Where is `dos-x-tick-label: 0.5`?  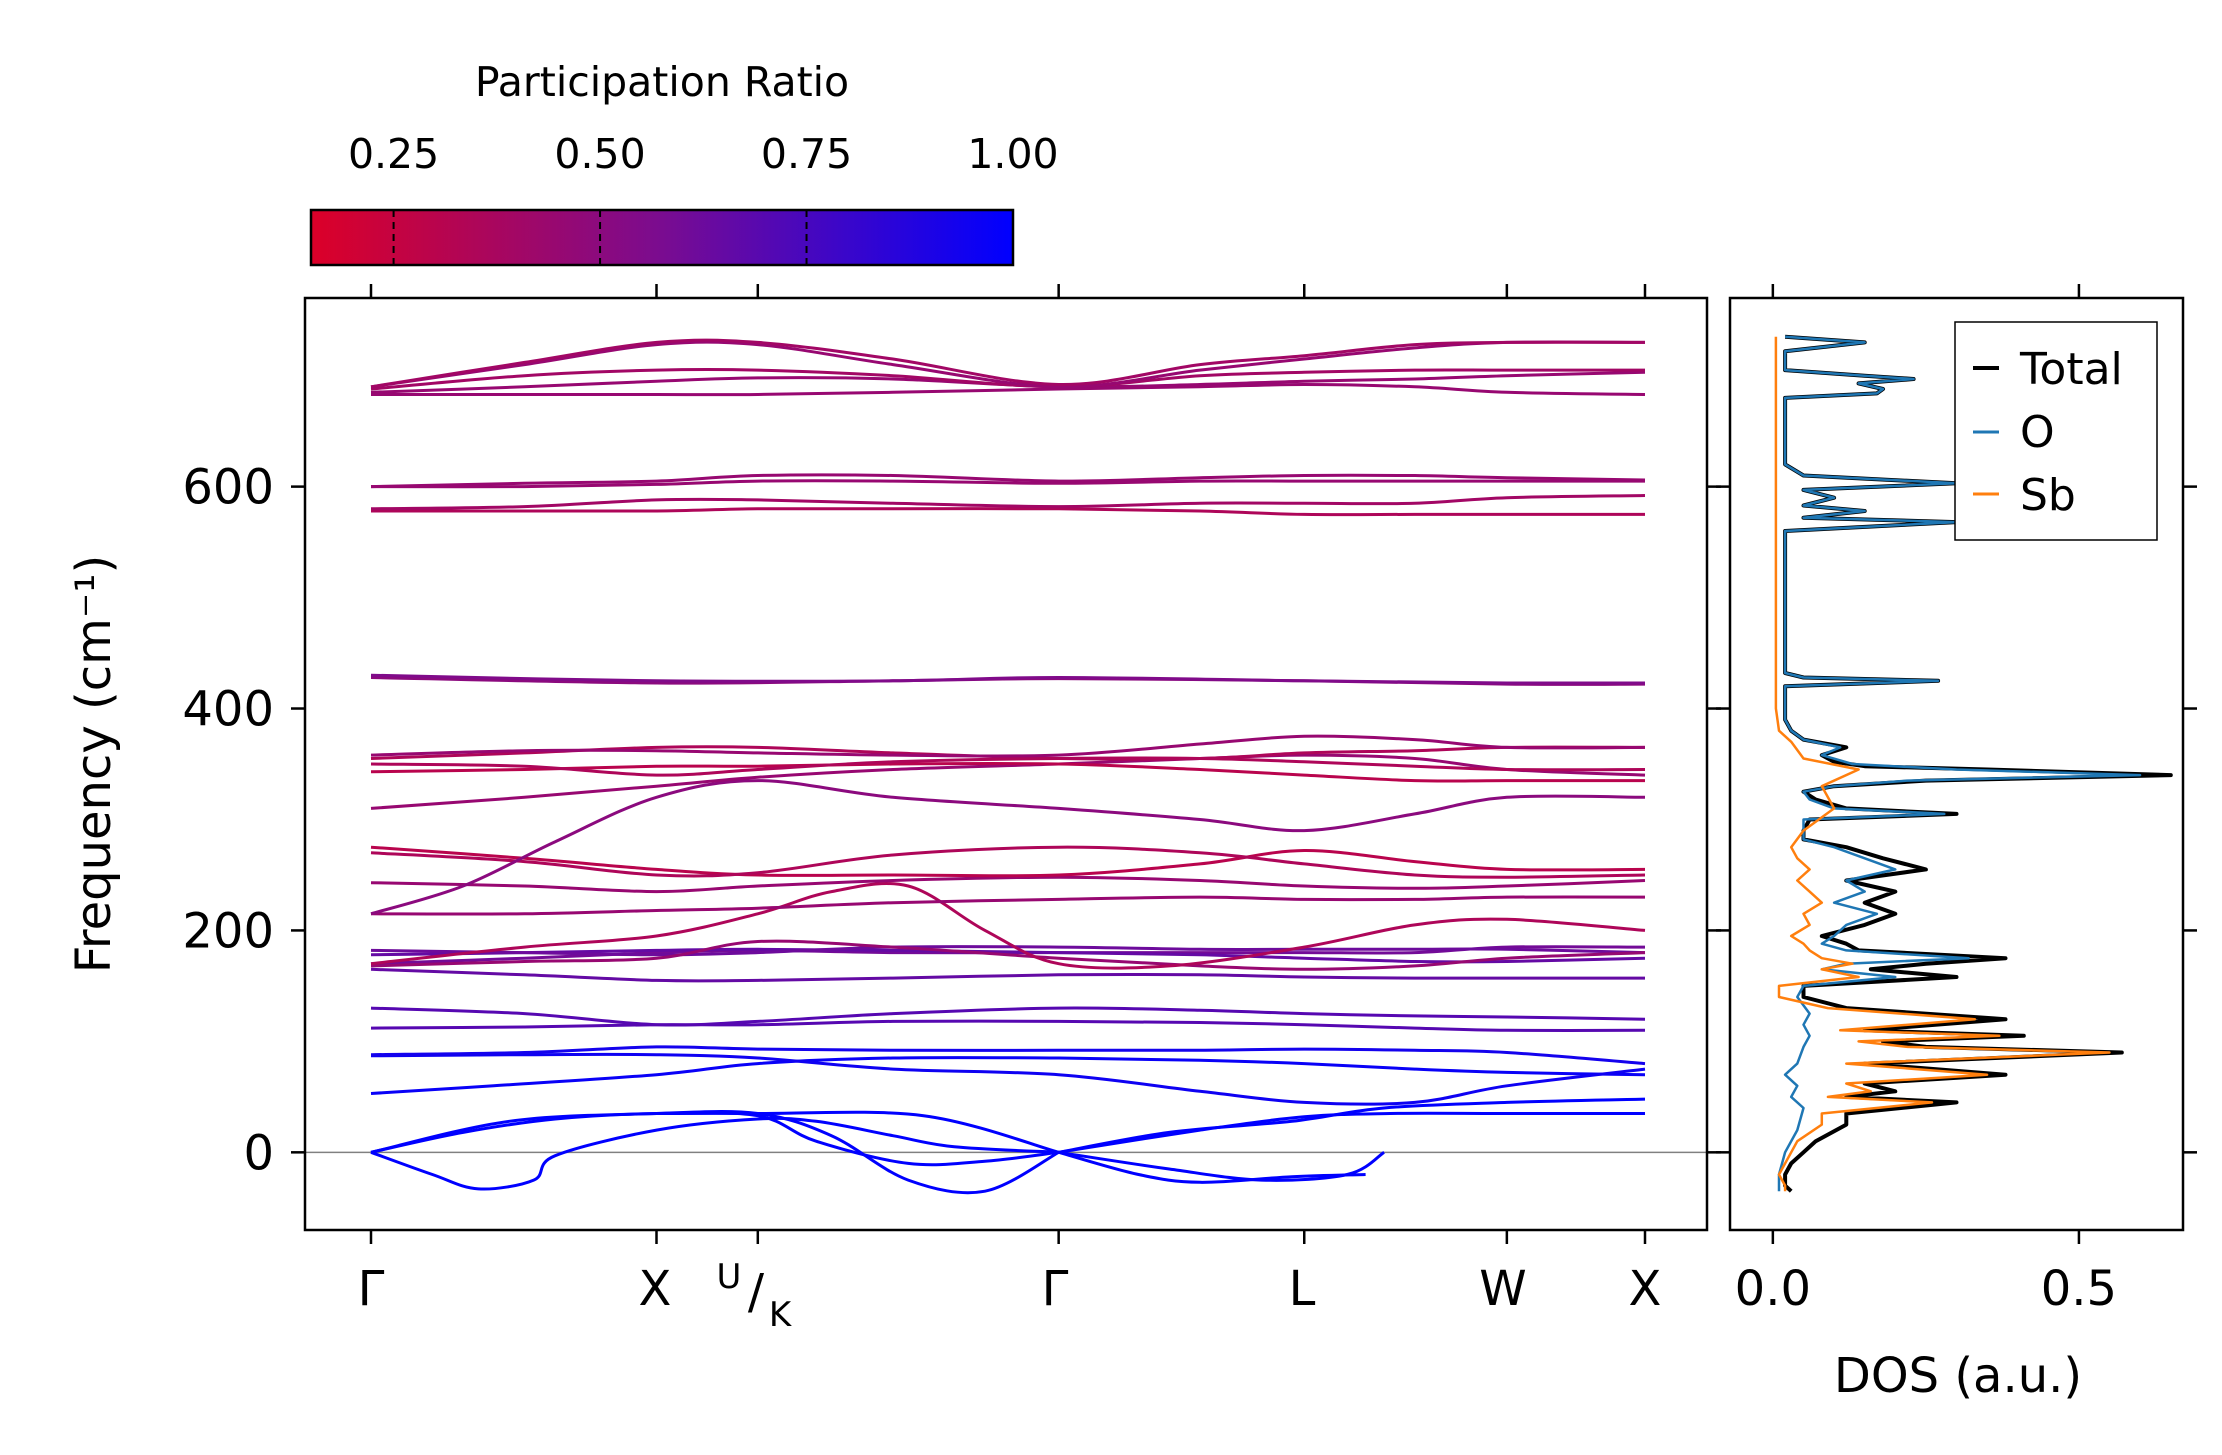
dos-x-tick-label: 0.5 is located at coordinates (2079, 1289).